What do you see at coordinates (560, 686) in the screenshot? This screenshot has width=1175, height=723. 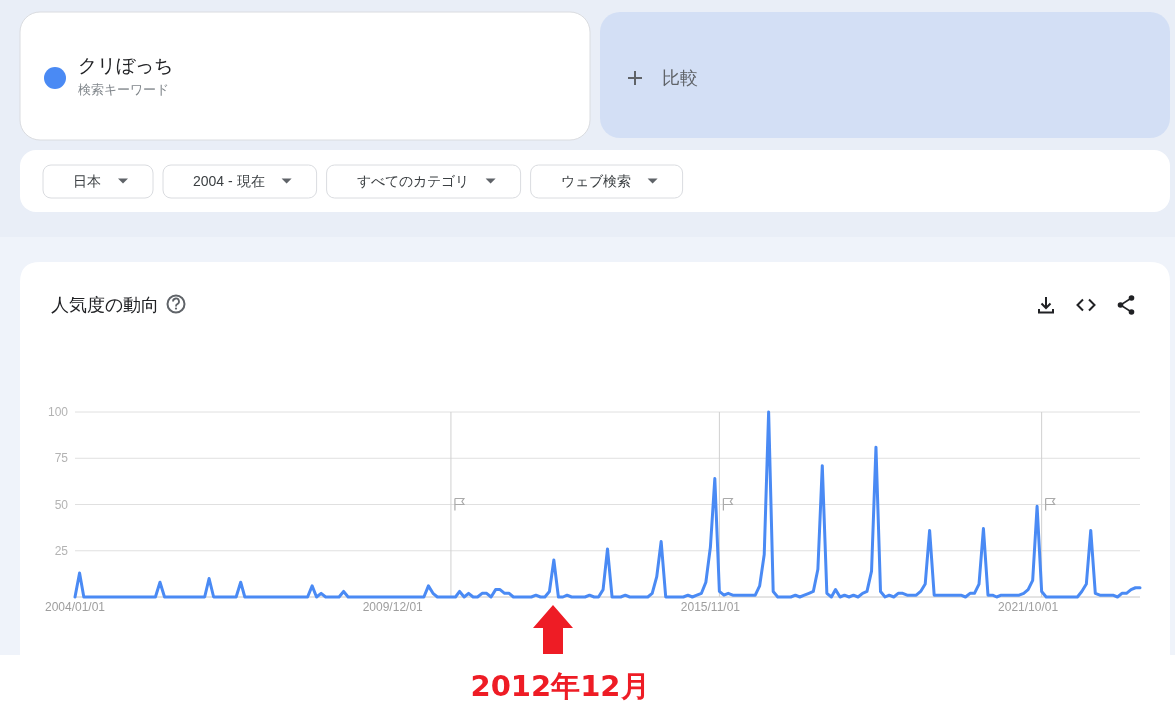 I see `text: 2012年12月` at bounding box center [560, 686].